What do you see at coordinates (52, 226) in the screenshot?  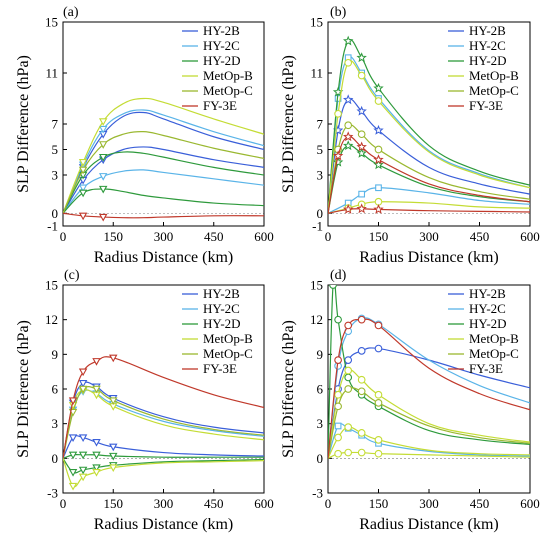 I see `y-tick-label: -1` at bounding box center [52, 226].